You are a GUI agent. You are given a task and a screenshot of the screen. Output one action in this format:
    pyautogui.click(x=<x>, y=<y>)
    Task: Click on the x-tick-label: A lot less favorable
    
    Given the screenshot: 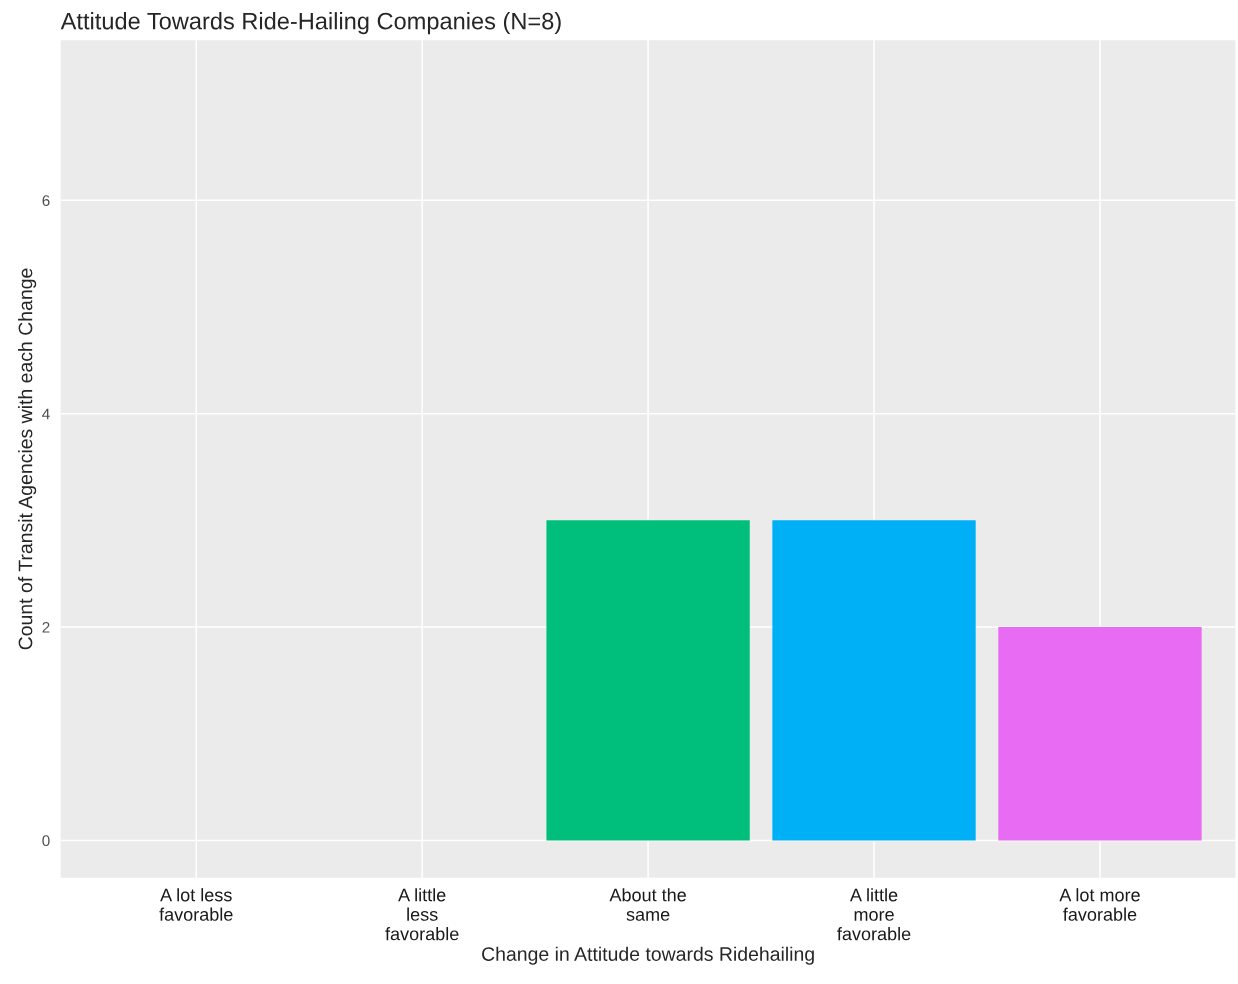 What is the action you would take?
    pyautogui.click(x=196, y=904)
    